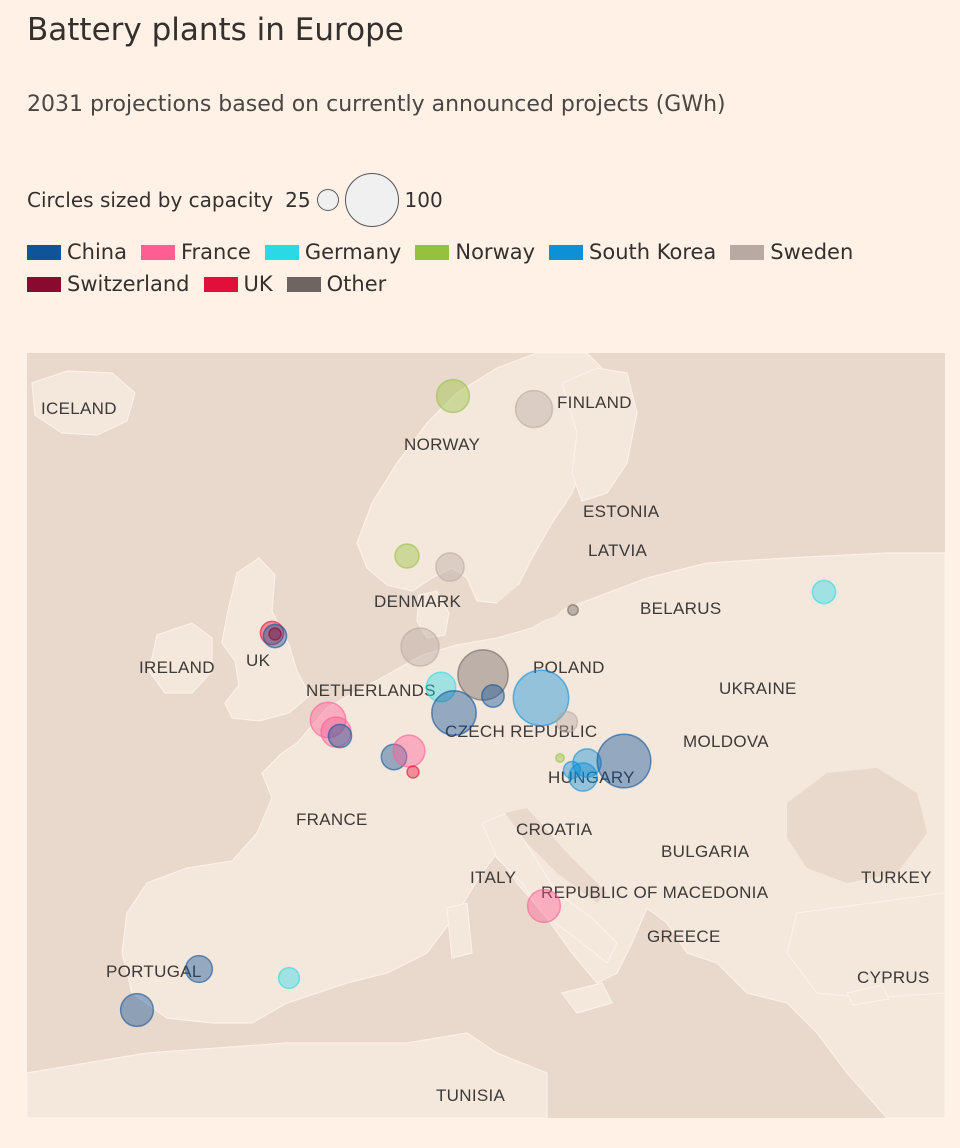 The height and width of the screenshot is (1148, 960). Describe the element at coordinates (482, 478) in the screenshot. I see `landmass-scandinavia` at that location.